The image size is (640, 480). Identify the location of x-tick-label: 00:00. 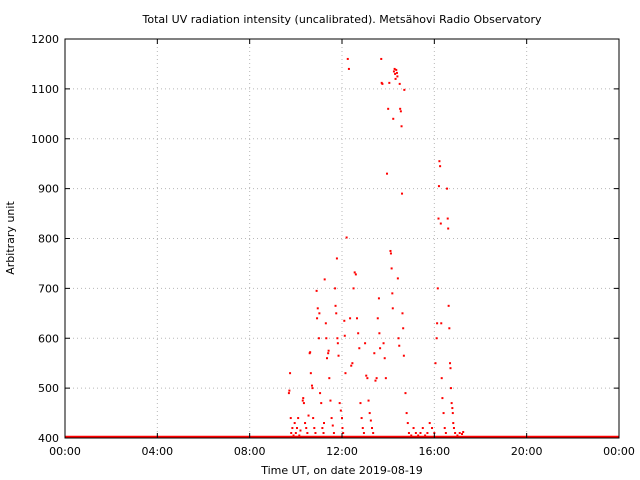
(65, 451).